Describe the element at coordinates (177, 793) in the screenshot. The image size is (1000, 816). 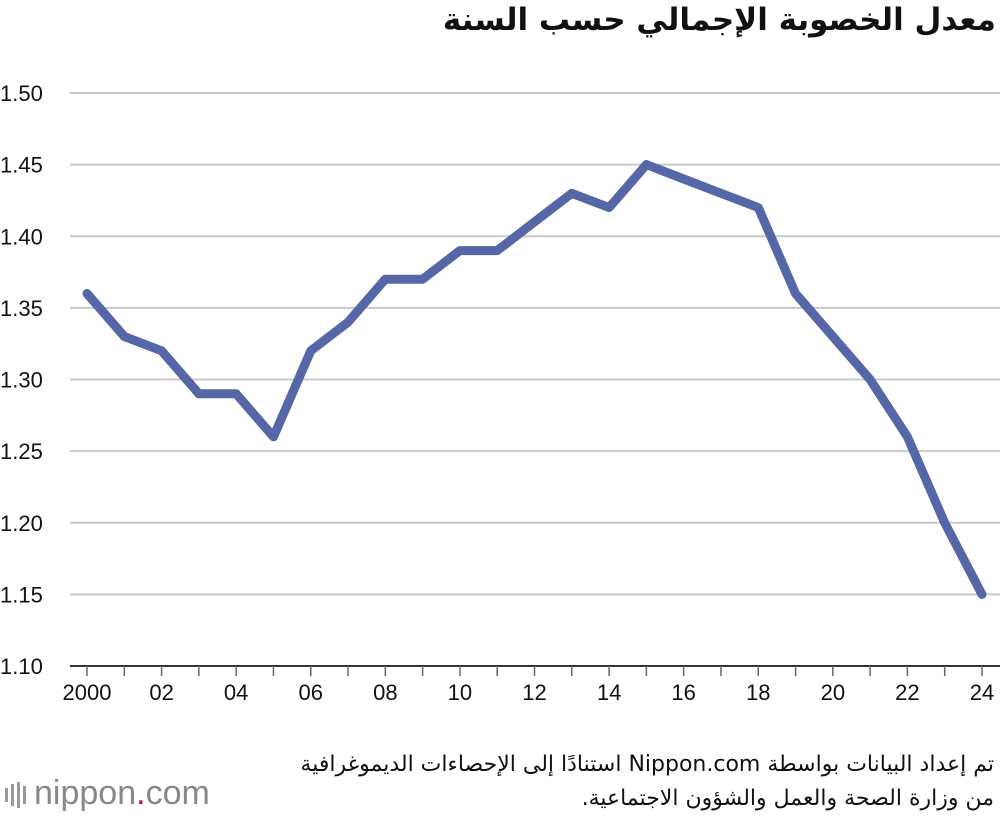
I see `logo-text-com: com` at that location.